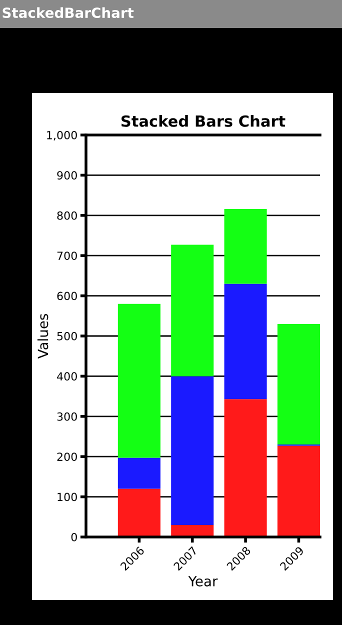  Describe the element at coordinates (67, 336) in the screenshot. I see `y-tick-label: 500` at that location.